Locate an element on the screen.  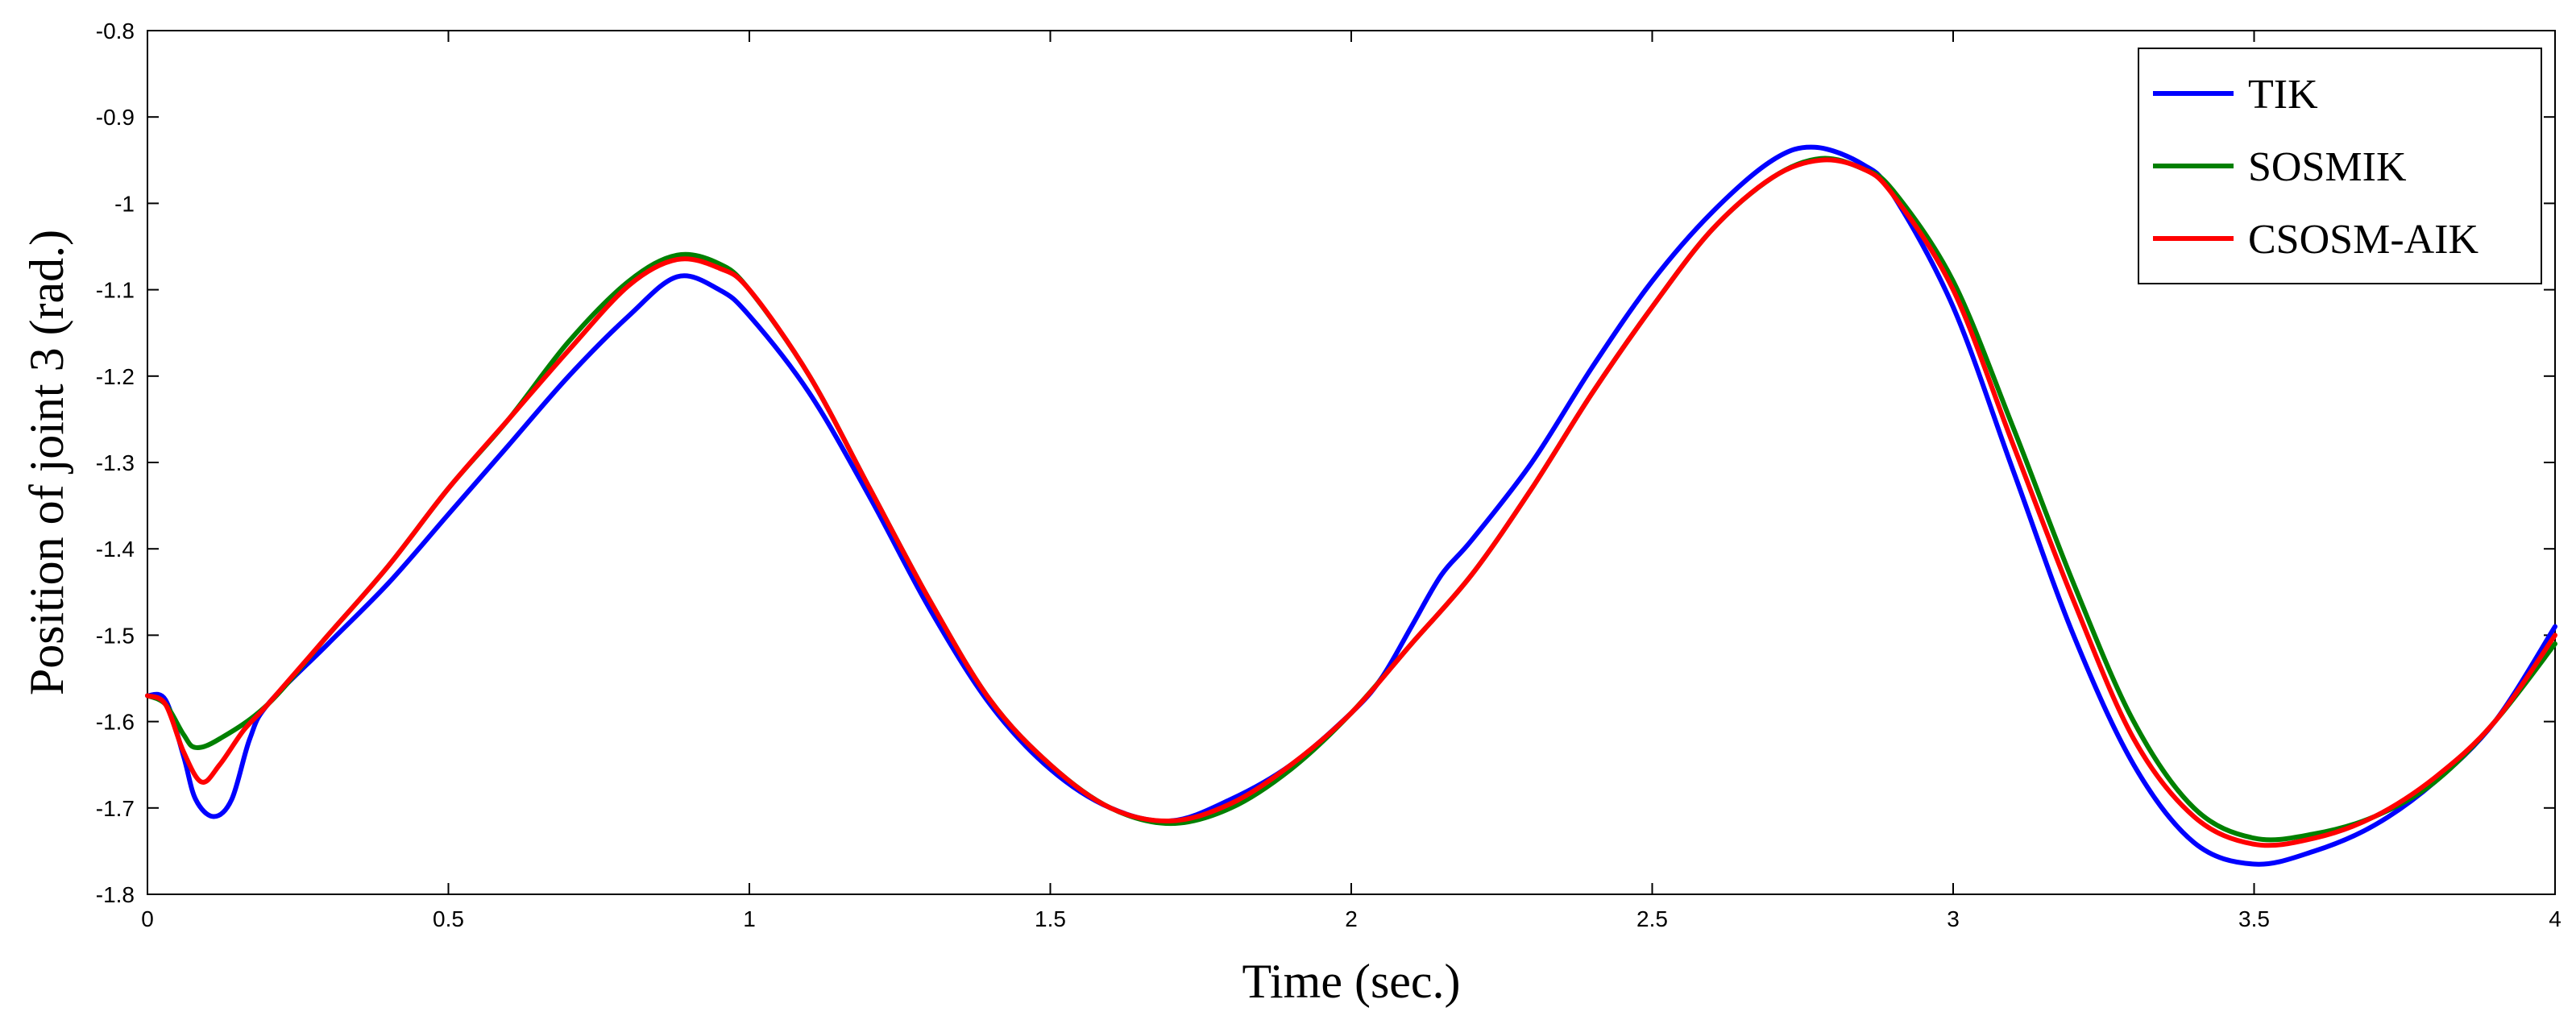
x-tick-label: 2 is located at coordinates (1351, 918).